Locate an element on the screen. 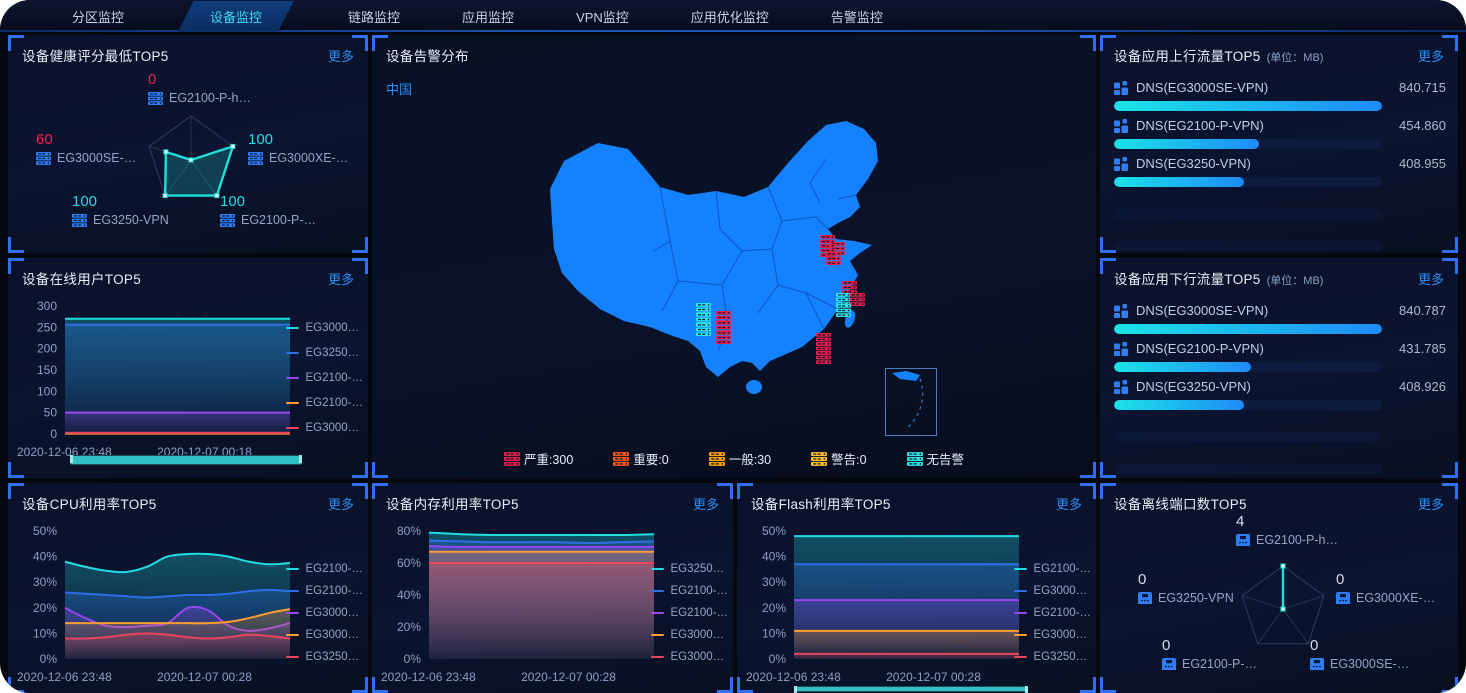  indicator-value: 100 is located at coordinates (233, 201).